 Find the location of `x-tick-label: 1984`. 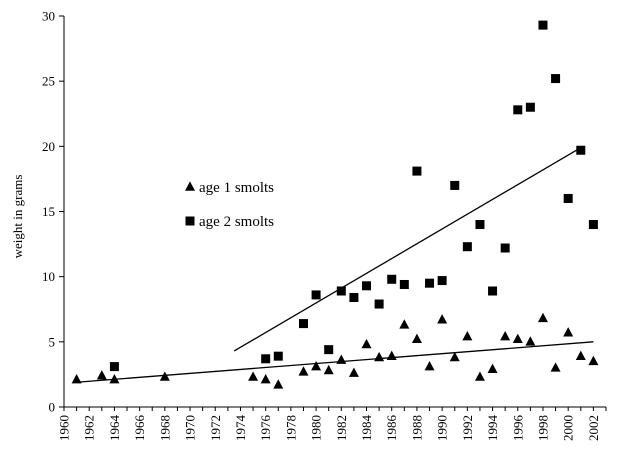

x-tick-label: 1984 is located at coordinates (366, 428).